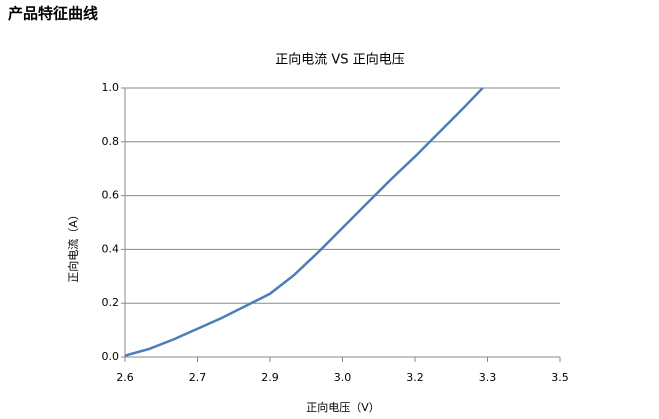 This screenshot has height=419, width=659. Describe the element at coordinates (415, 377) in the screenshot. I see `x-tick-label: 3.2` at that location.